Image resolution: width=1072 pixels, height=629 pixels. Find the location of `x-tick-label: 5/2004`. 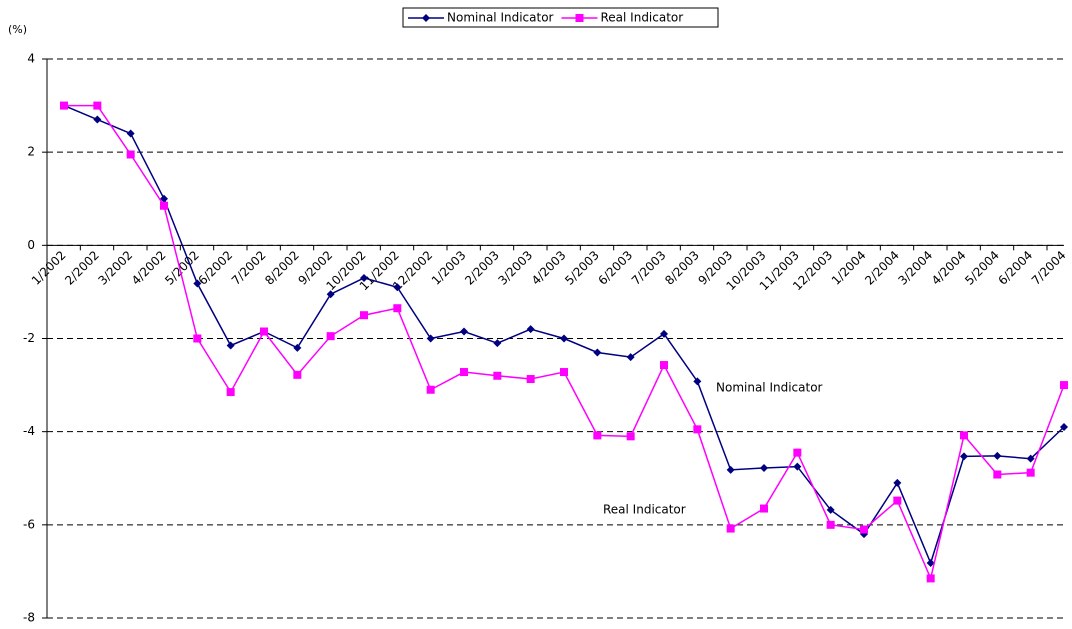

x-tick-label: 5/2004 is located at coordinates (982, 268).